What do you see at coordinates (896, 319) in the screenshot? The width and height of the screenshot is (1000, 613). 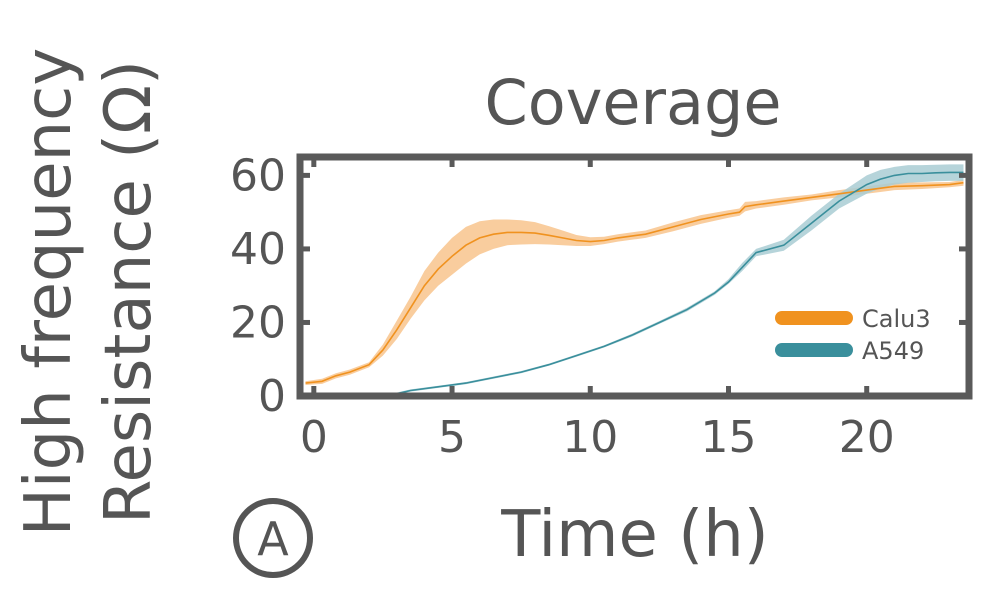 I see `legend-label-calu3: Calu3` at bounding box center [896, 319].